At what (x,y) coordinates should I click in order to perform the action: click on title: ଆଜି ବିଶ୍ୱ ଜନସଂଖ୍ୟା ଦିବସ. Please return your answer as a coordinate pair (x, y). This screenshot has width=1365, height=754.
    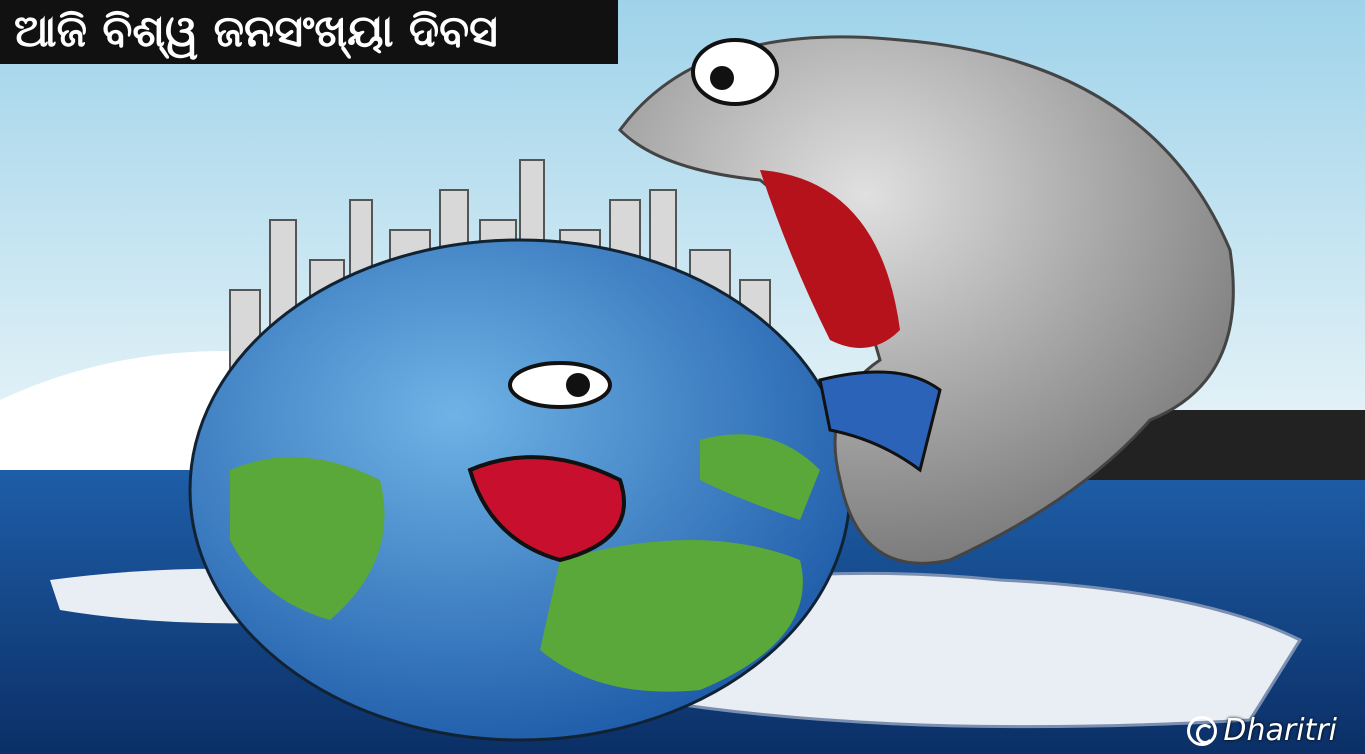
    Looking at the image, I should click on (309, 32).